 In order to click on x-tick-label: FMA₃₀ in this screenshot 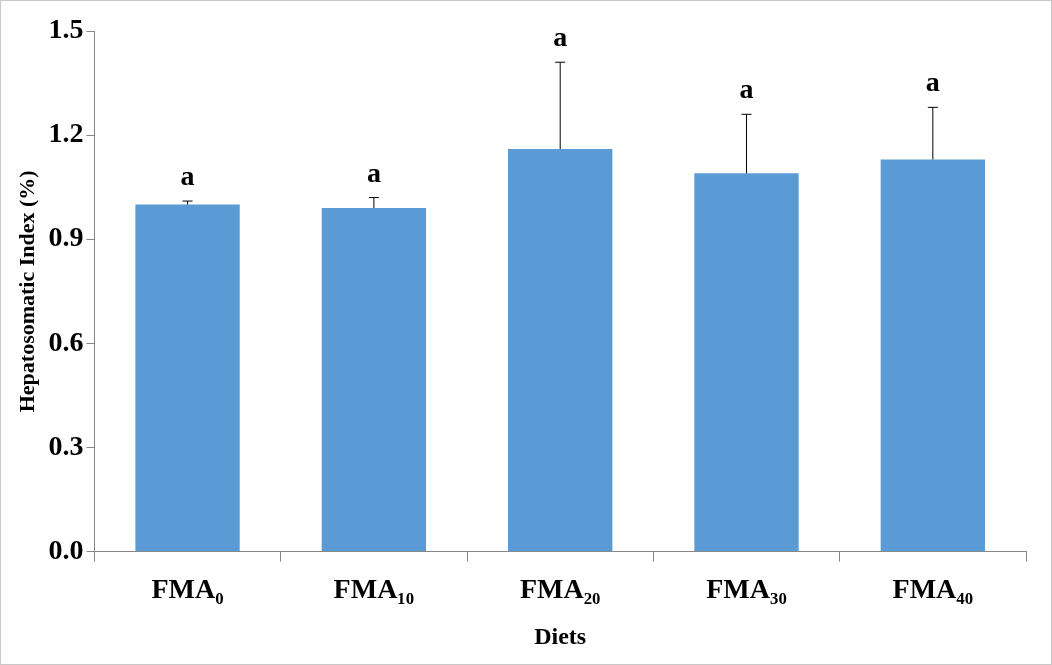, I will do `click(746, 588)`.